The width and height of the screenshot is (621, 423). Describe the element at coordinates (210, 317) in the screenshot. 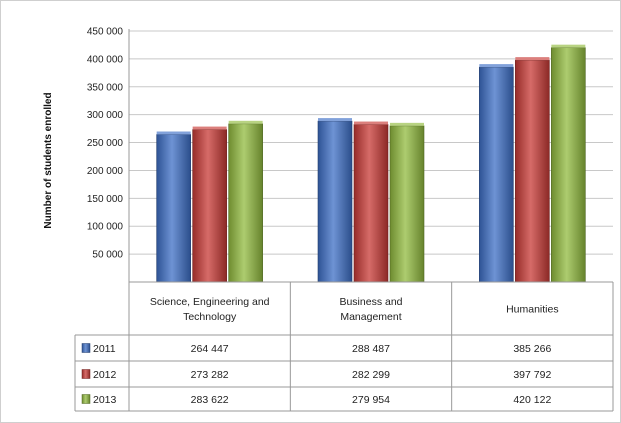

I see `category-label: Technology` at that location.